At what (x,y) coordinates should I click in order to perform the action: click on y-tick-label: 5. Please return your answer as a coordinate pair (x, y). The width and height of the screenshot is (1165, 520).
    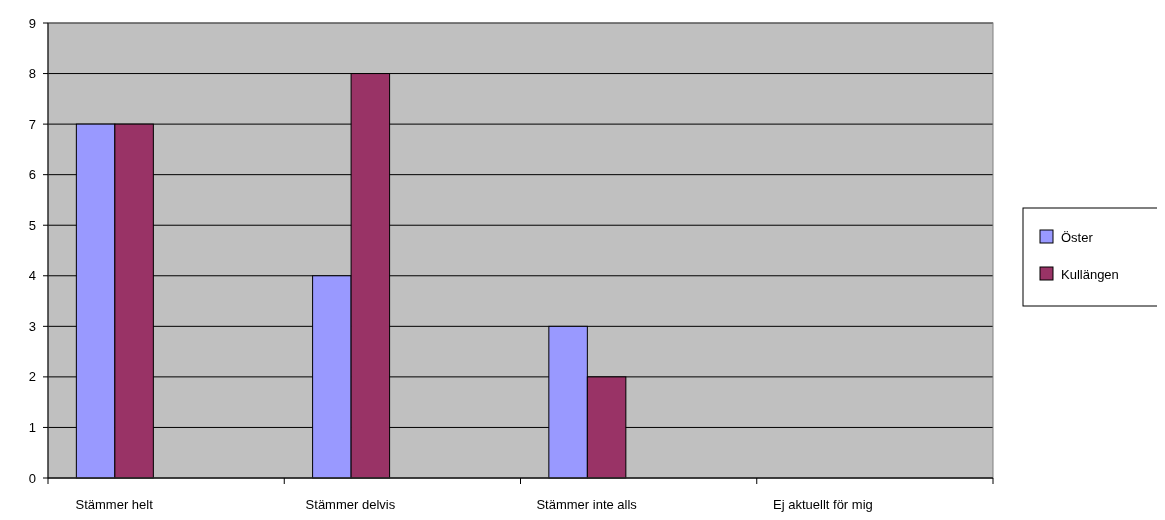
    Looking at the image, I should click on (32, 225).